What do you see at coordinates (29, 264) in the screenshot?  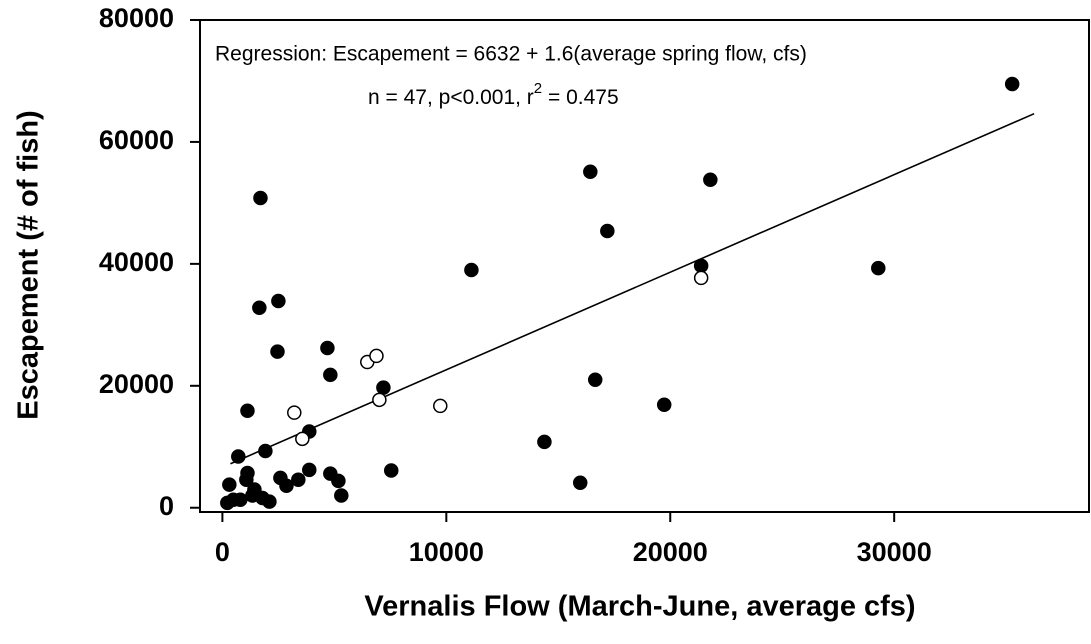 I see `y-axis-title: Escapement (# of fish)` at bounding box center [29, 264].